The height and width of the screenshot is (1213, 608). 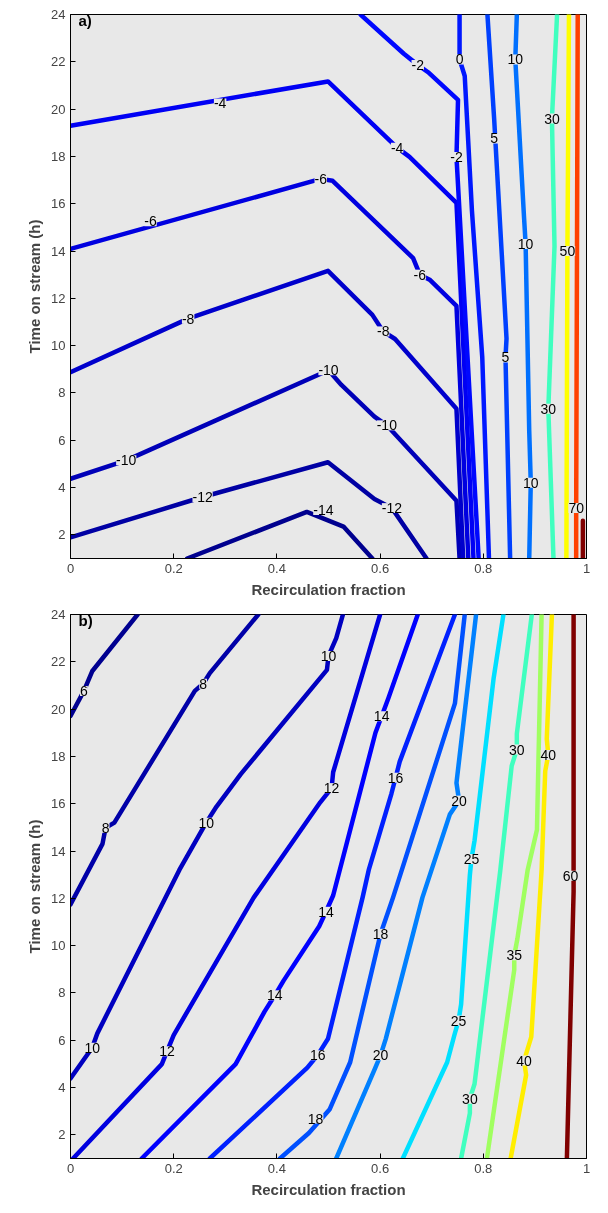 What do you see at coordinates (570, 875) in the screenshot?
I see `annotation: 60` at bounding box center [570, 875].